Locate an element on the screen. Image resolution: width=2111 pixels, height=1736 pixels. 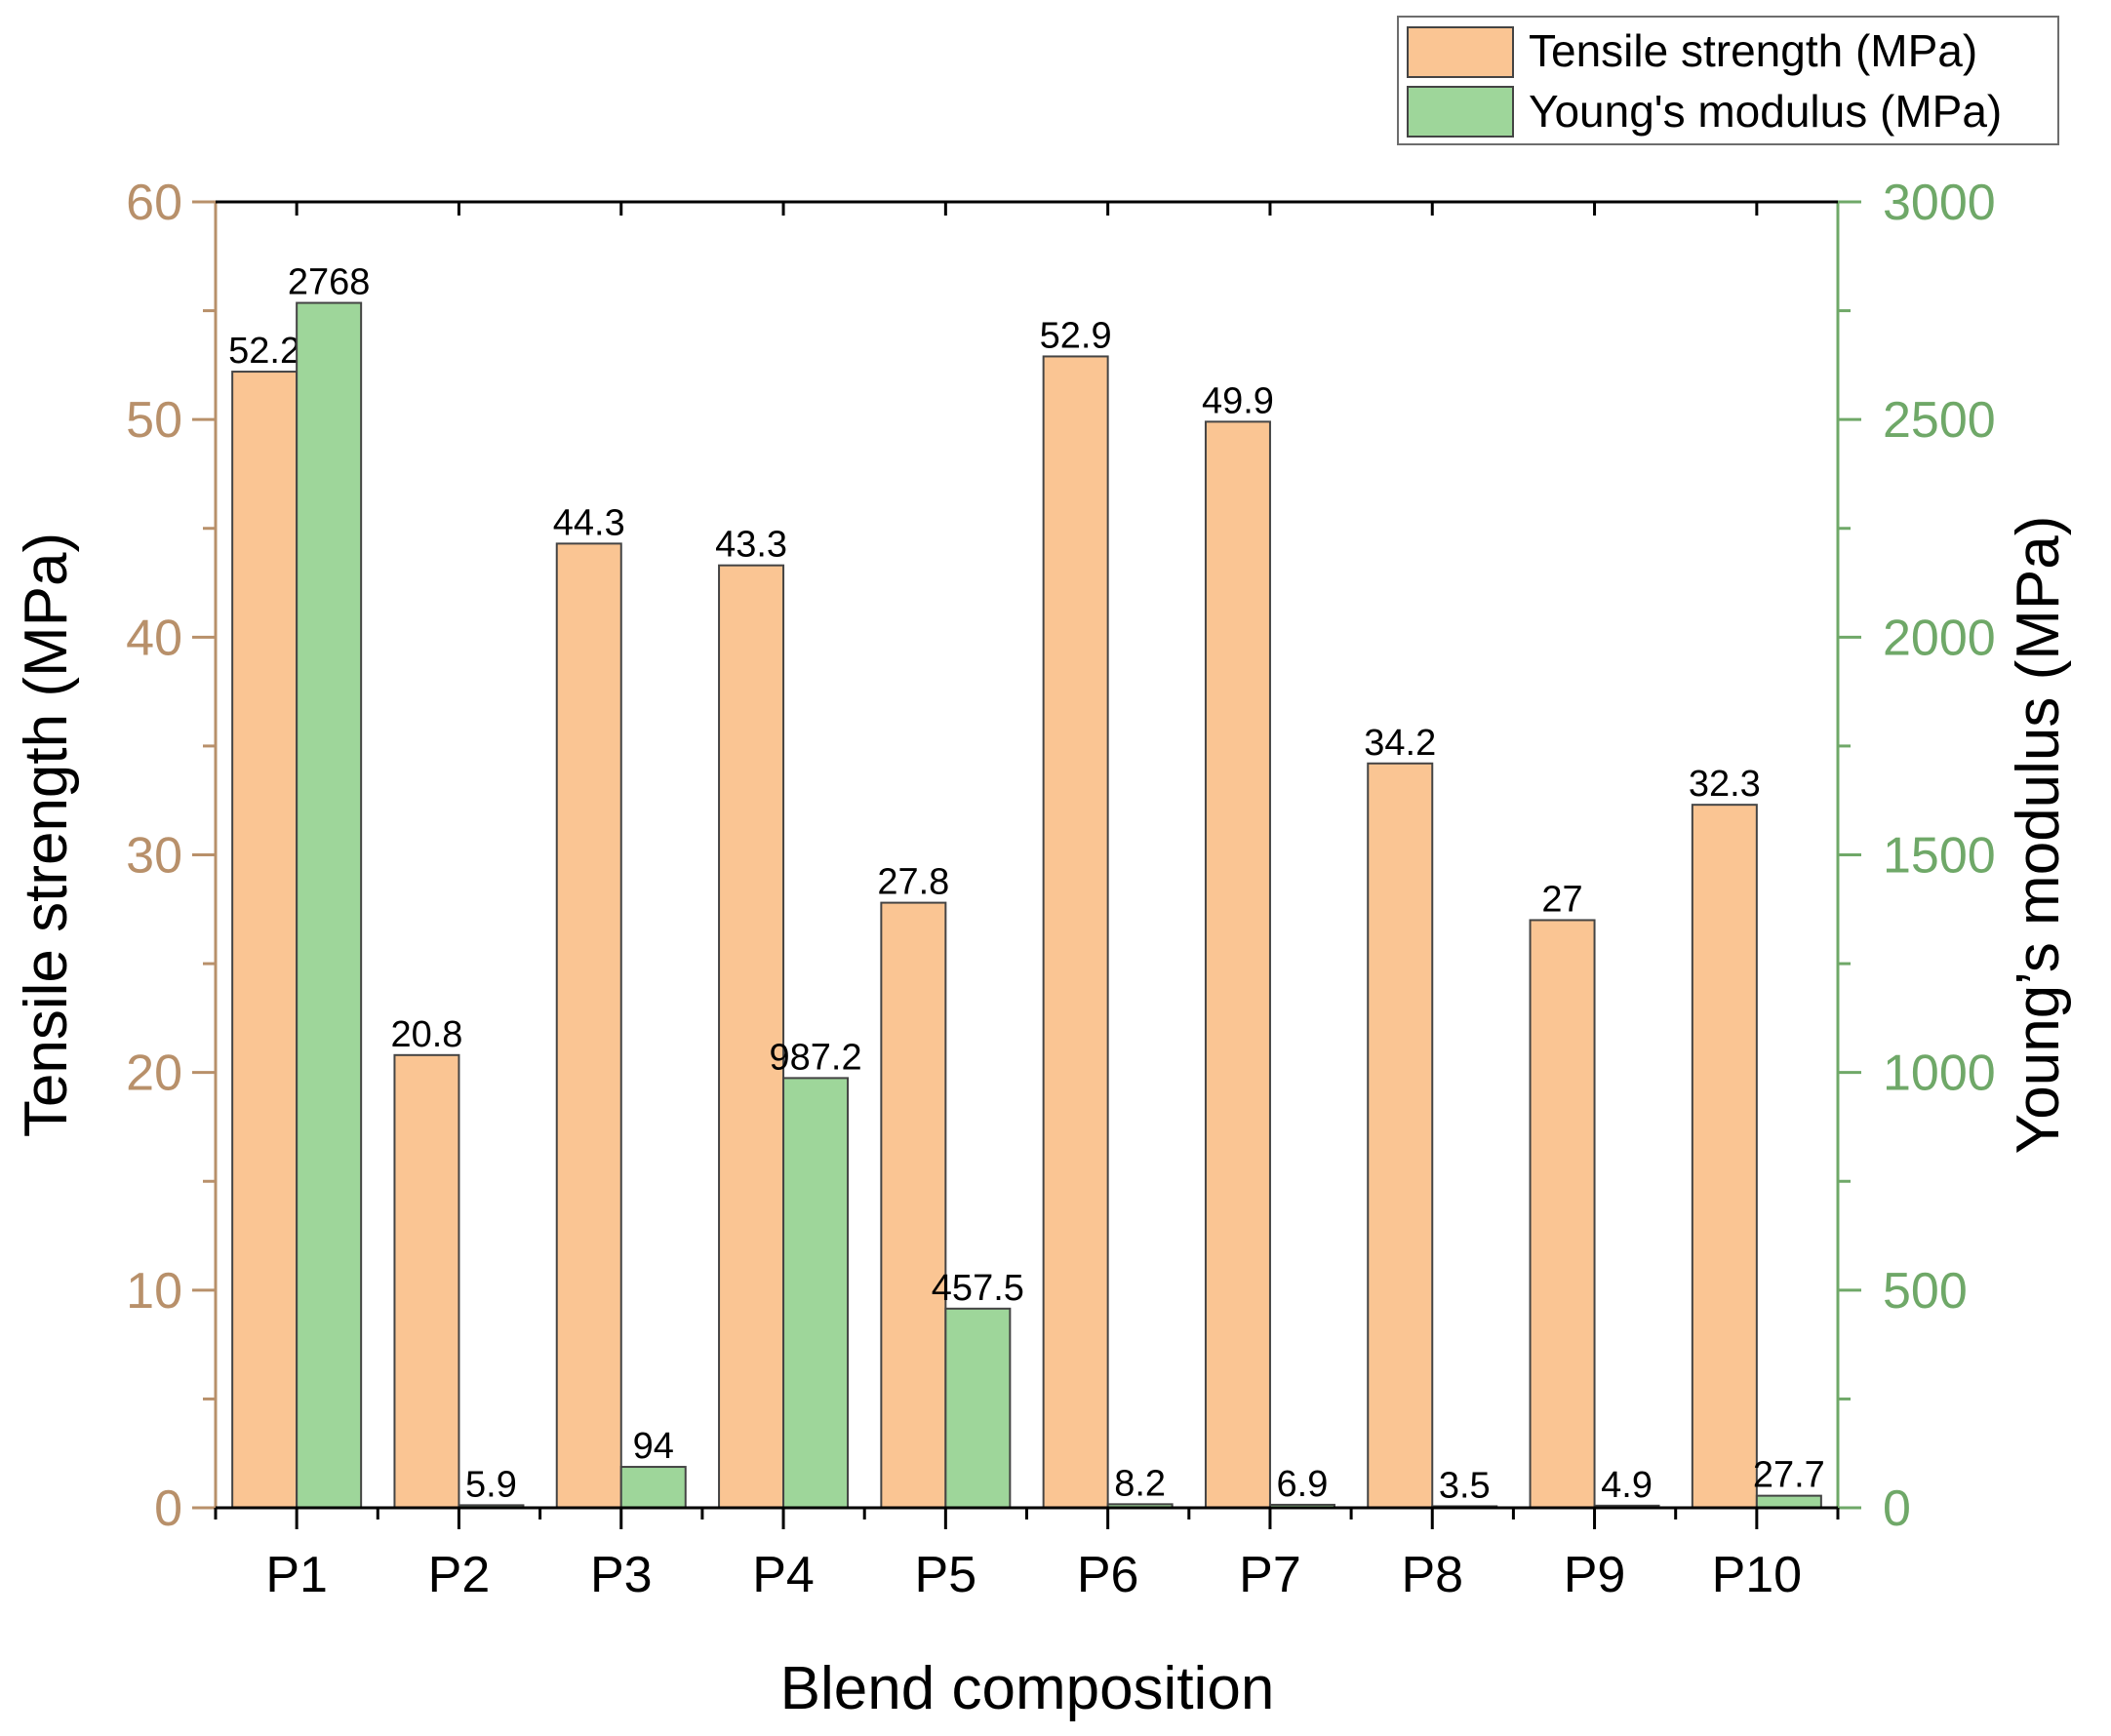
data-label-tensile-p4: 43.3 is located at coordinates (751, 545).